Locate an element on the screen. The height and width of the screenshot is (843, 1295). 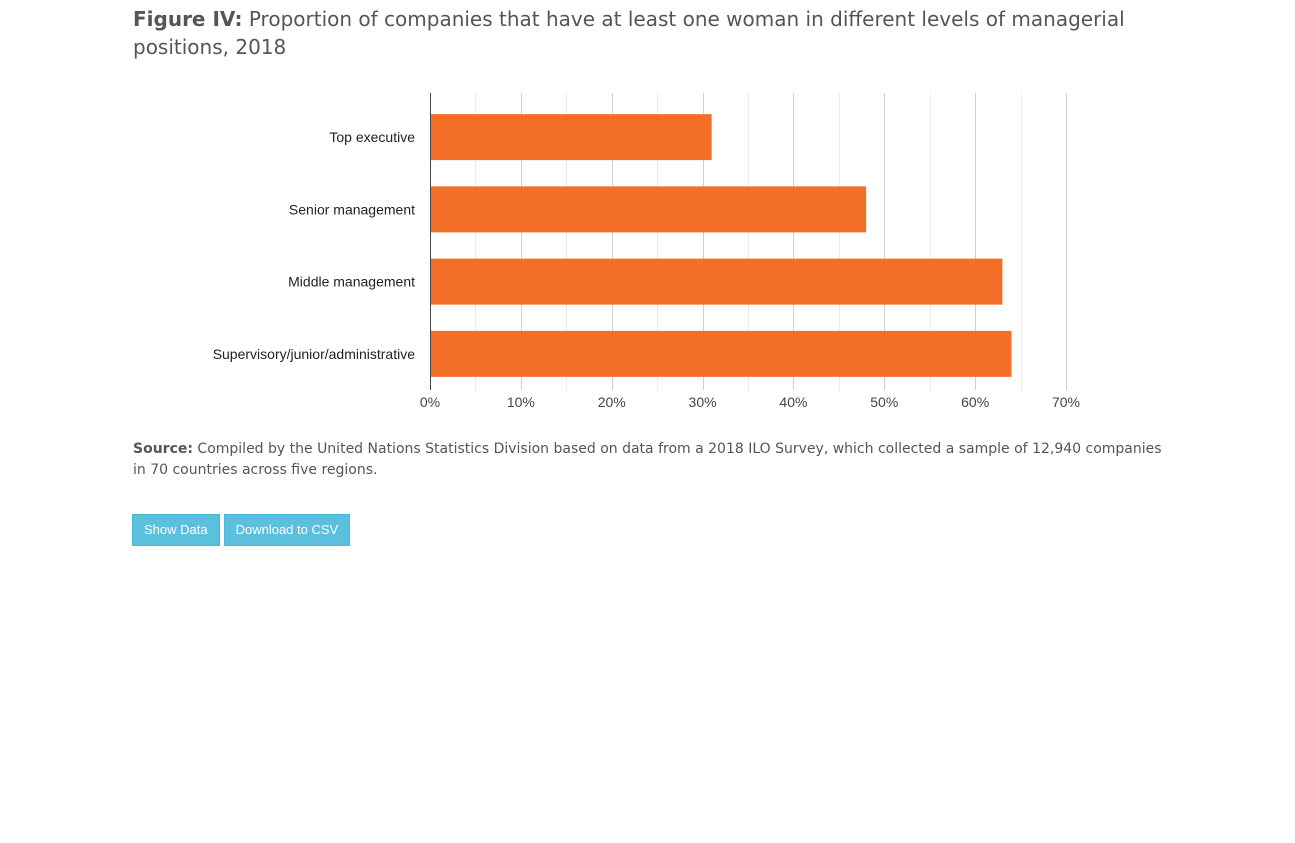
action-buttons: Show Data Download to CSV is located at coordinates (241, 530).